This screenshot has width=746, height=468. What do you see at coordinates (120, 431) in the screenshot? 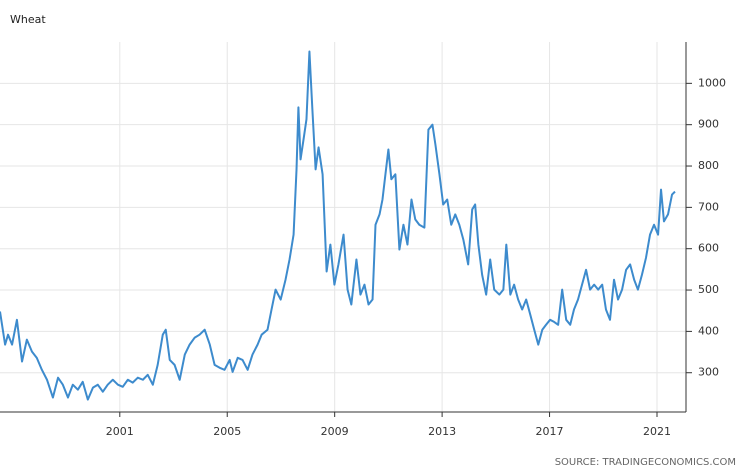
I see `x-tick-label: 2001` at bounding box center [120, 431].